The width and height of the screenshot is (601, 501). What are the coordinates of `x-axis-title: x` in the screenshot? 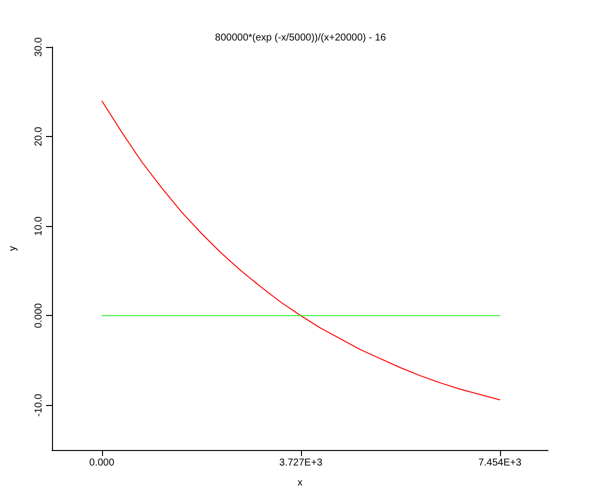 It's located at (300, 483).